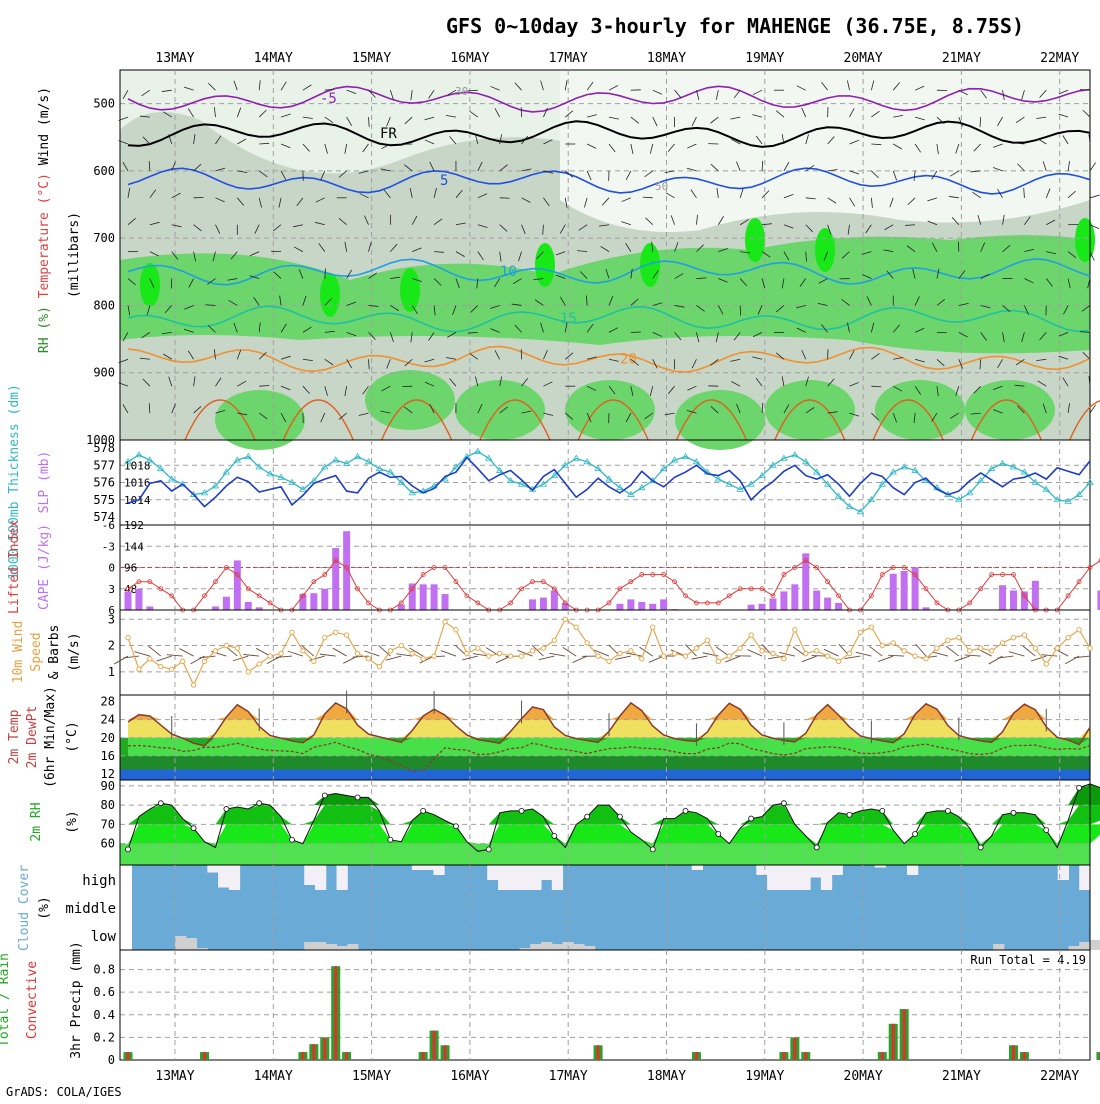 The width and height of the screenshot is (1100, 1104). Describe the element at coordinates (76, 999) in the screenshot. I see `precip-axis-label: 3hr Precip (mm)` at that location.